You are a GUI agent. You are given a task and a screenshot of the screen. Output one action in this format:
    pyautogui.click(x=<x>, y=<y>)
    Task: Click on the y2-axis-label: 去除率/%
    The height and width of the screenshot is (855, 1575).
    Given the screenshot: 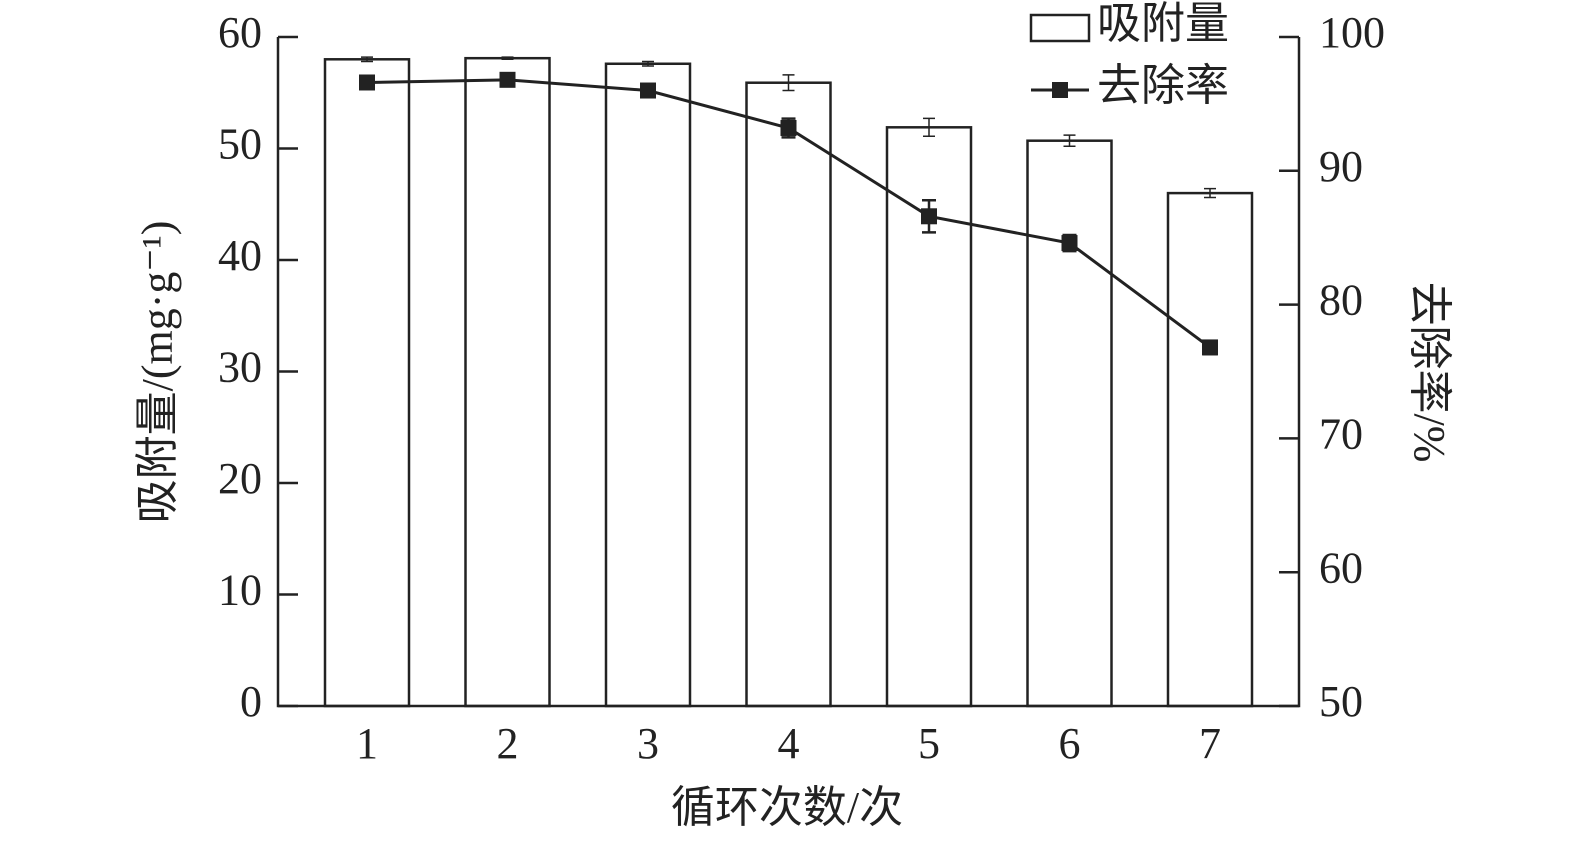 What is the action you would take?
    pyautogui.click(x=1429, y=372)
    